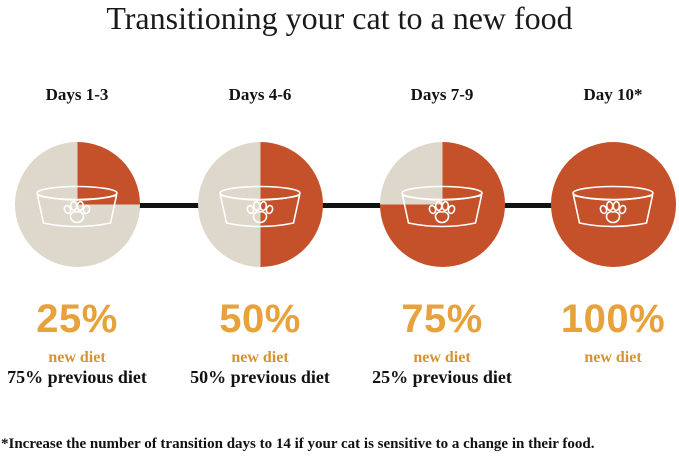  What do you see at coordinates (260, 94) in the screenshot?
I see `stage-label: Days 4-6` at bounding box center [260, 94].